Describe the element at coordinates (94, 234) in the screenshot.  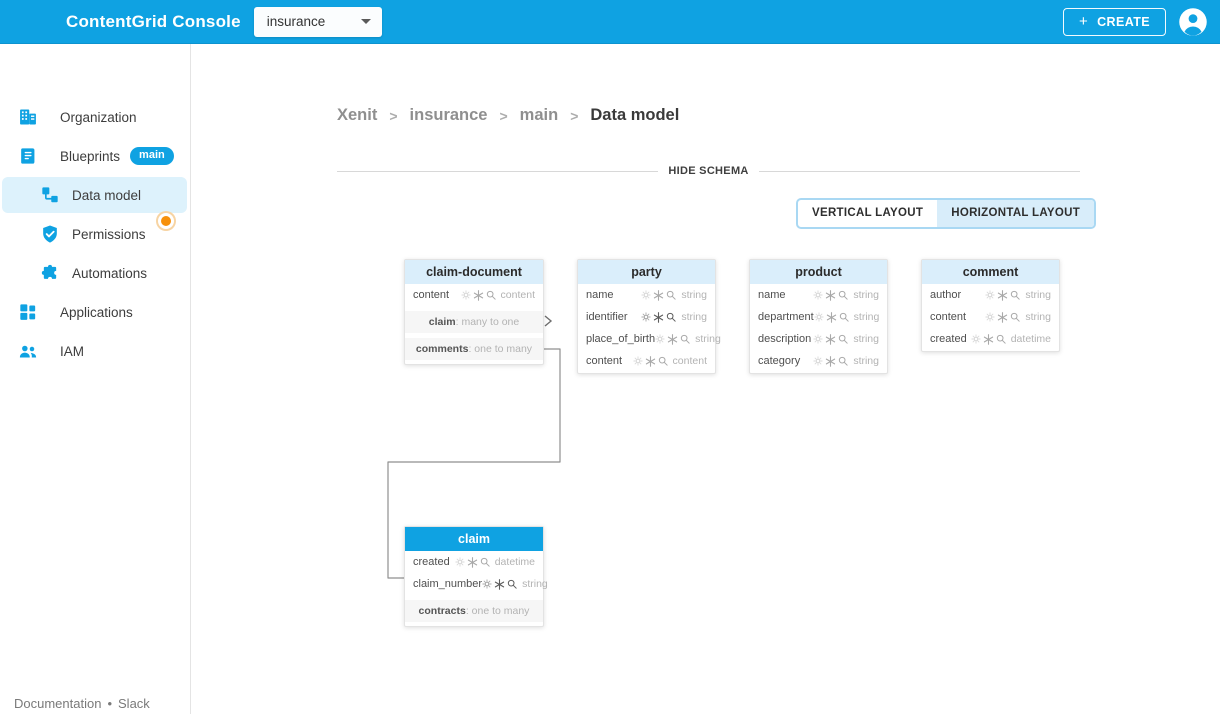
I see `sidebar-item-permissions: Permissions` at that location.